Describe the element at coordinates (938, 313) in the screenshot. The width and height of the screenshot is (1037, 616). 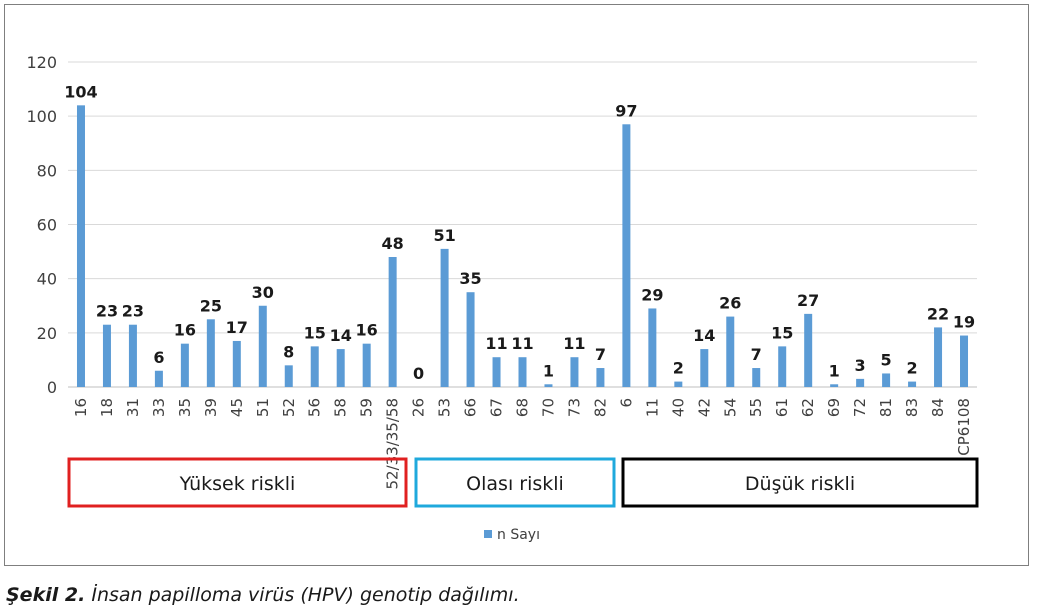
I see `data-label: 22` at that location.